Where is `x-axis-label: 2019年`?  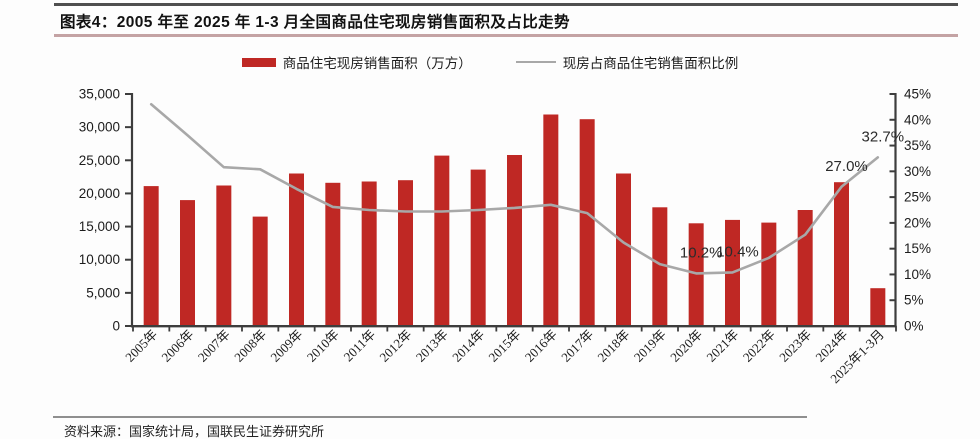 x-axis-label: 2019年 is located at coordinates (650, 346).